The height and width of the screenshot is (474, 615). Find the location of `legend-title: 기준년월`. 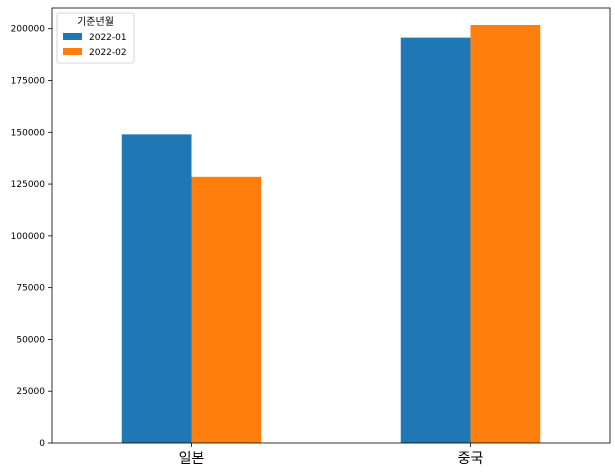

legend-title: 기준년월 is located at coordinates (95, 22).